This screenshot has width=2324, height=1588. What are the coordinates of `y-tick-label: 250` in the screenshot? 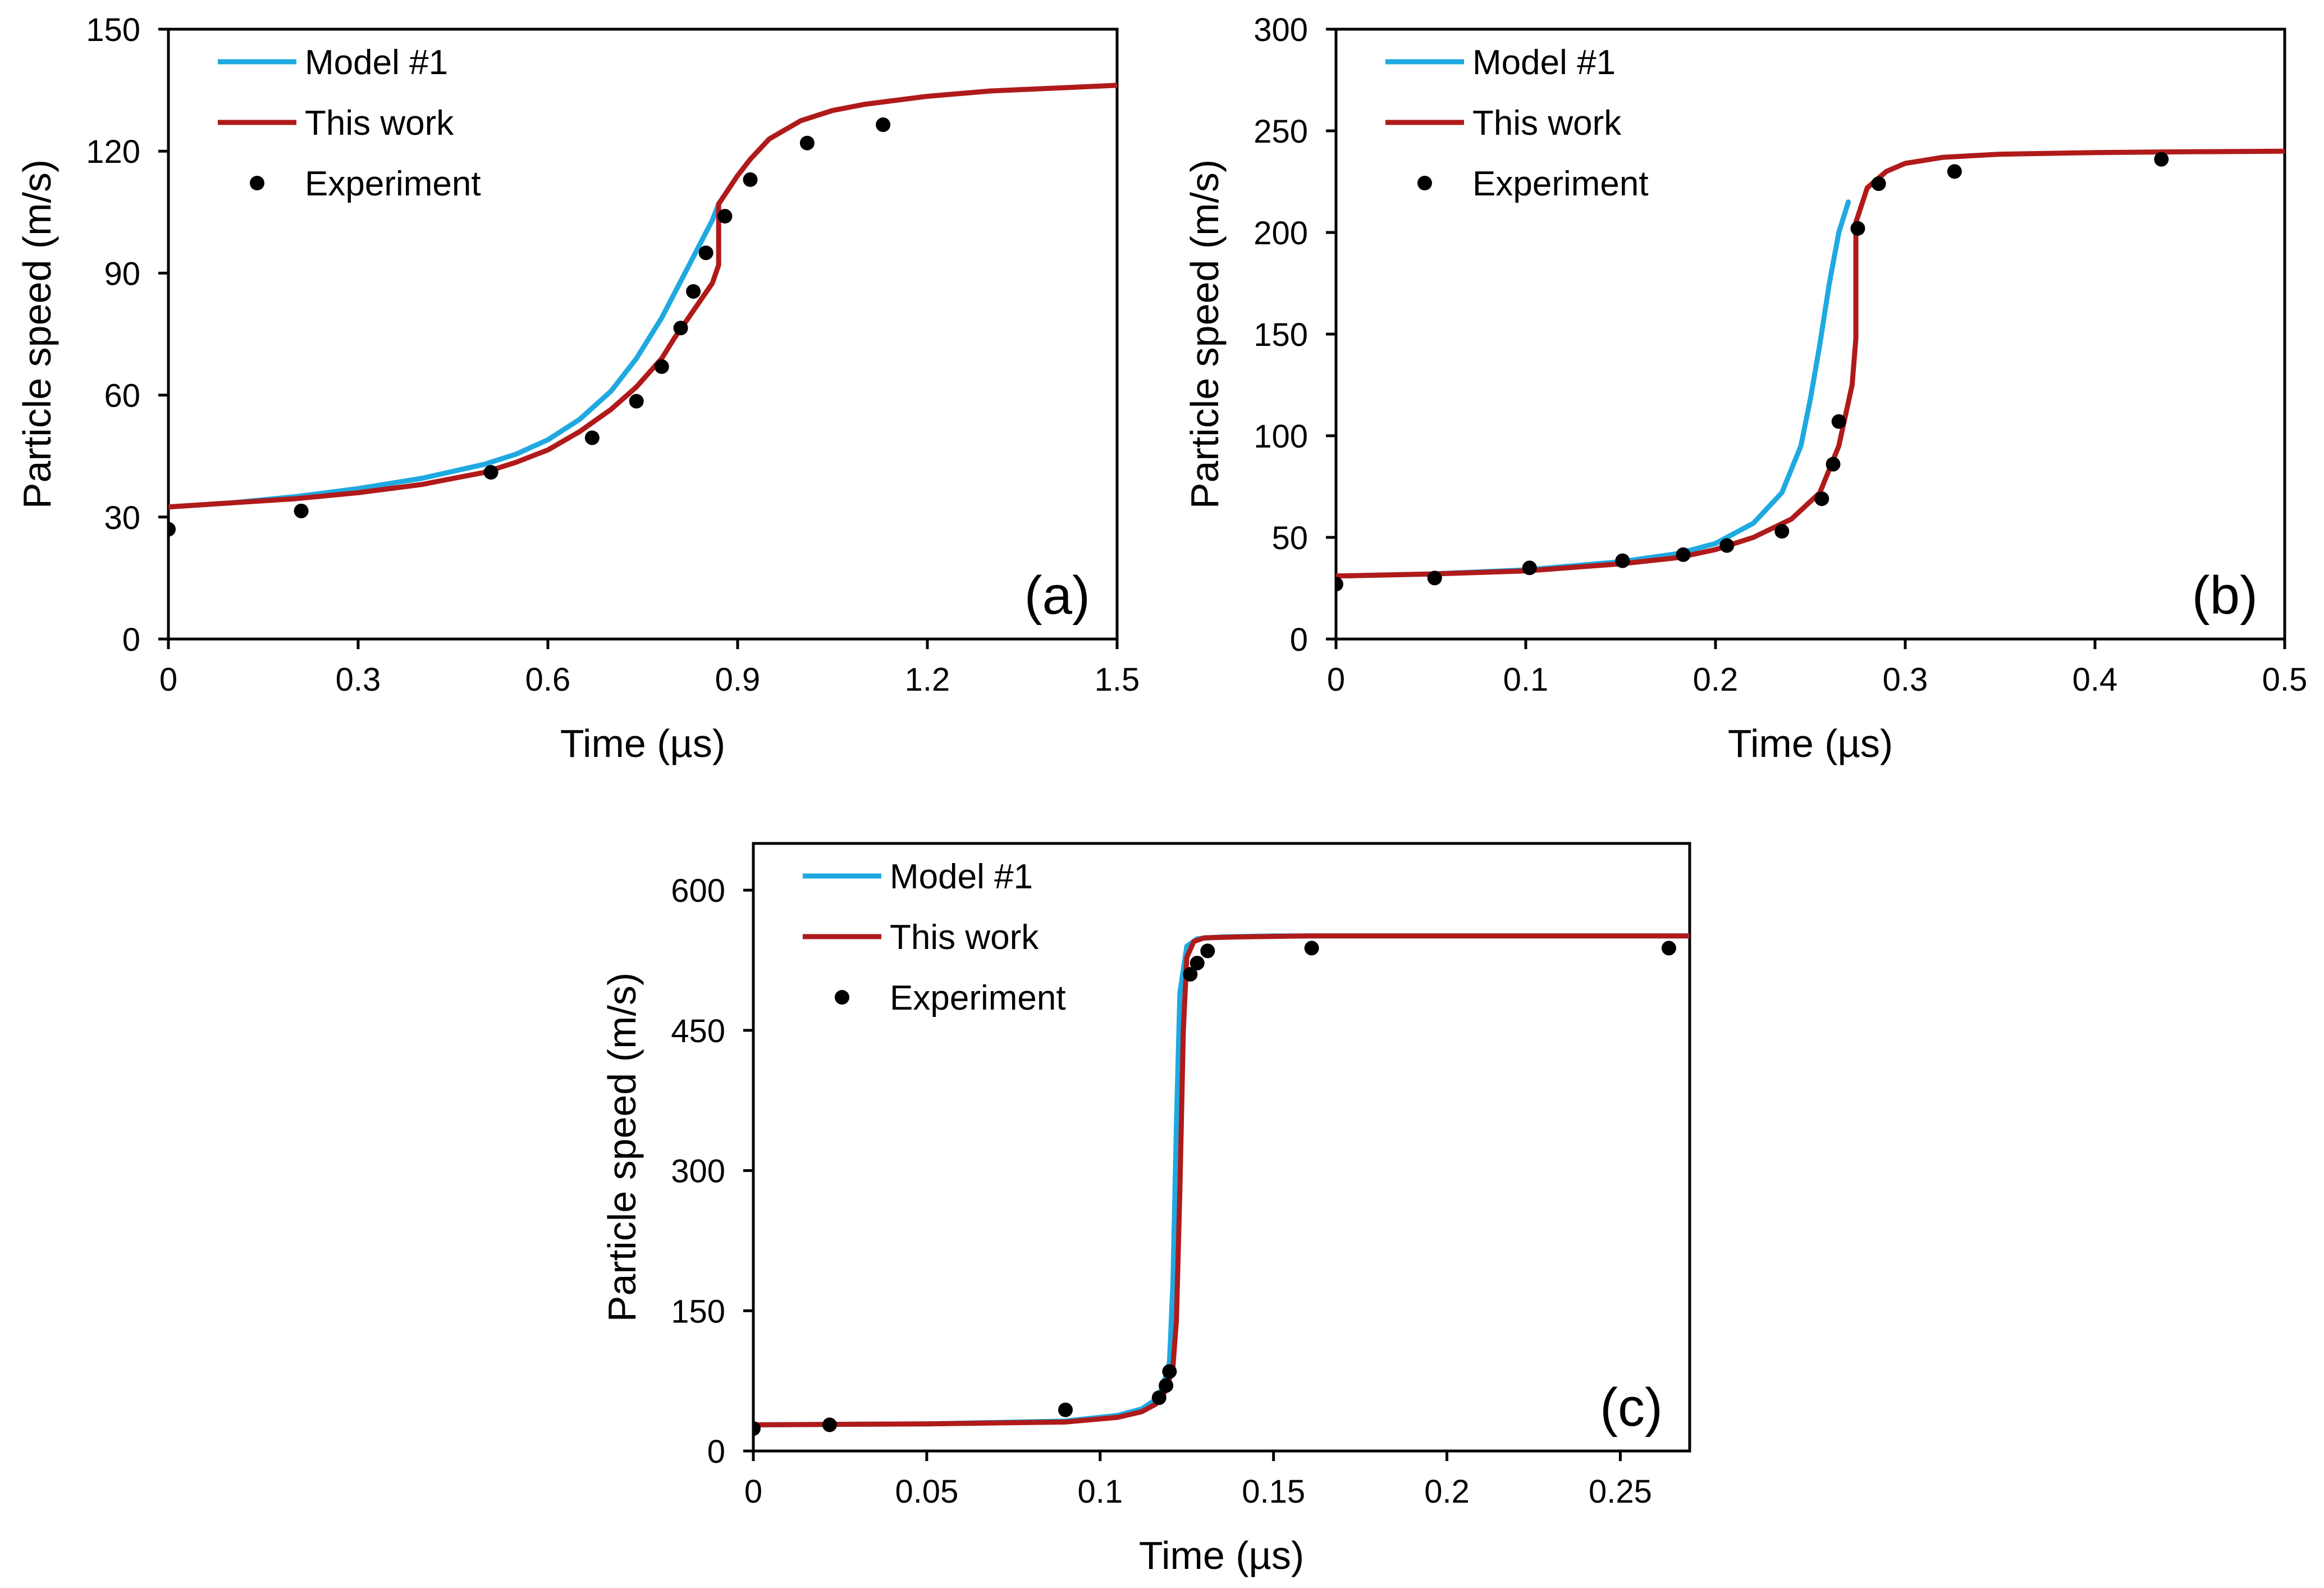 It's located at (1281, 131).